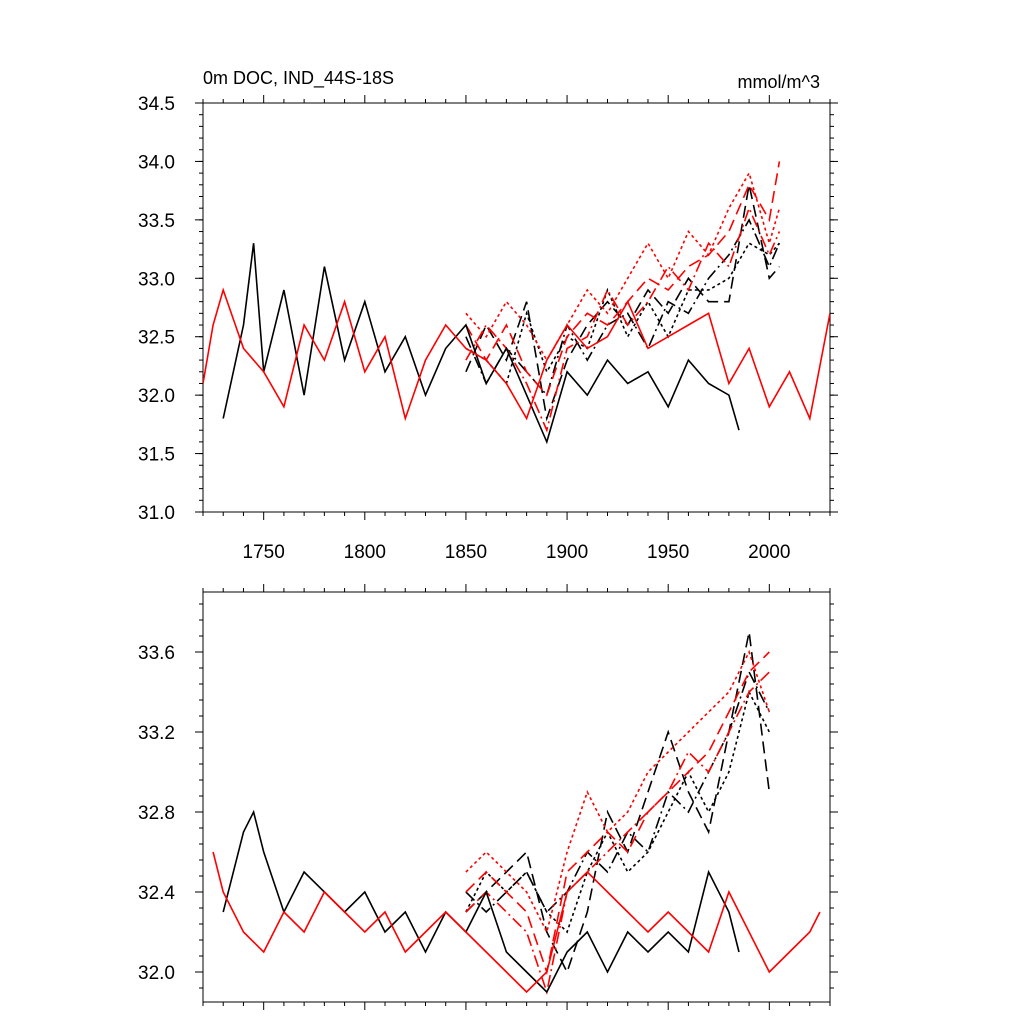 The image size is (1024, 1024). I want to click on bottom-y-tick-label: 33.6, so click(156, 653).